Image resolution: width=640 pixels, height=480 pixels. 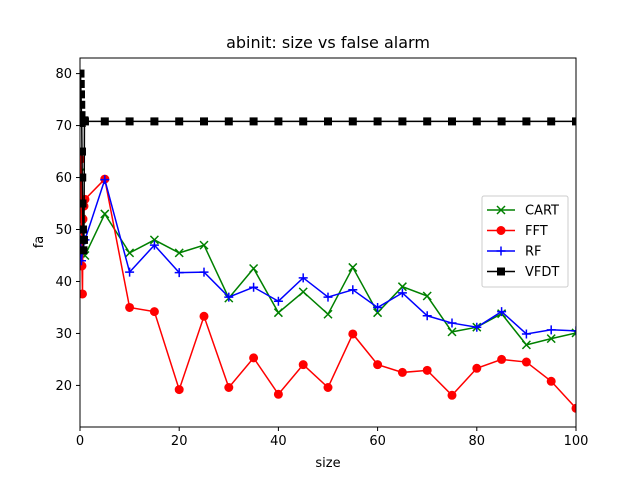 What do you see at coordinates (80, 441) in the screenshot?
I see `x-tick-label: 0` at bounding box center [80, 441].